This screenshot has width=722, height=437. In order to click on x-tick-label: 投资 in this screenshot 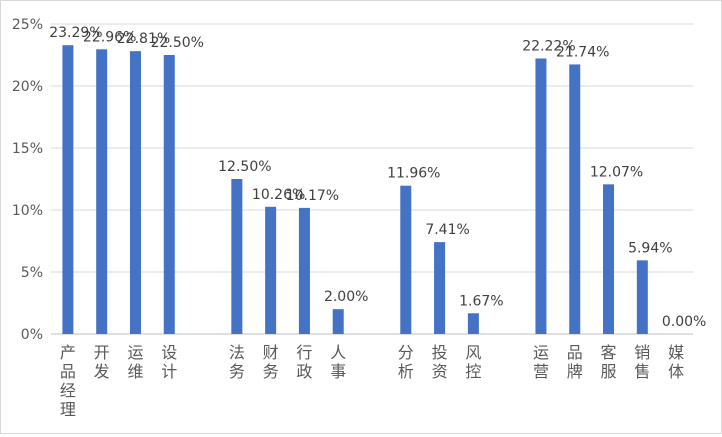, I will do `click(440, 362)`.